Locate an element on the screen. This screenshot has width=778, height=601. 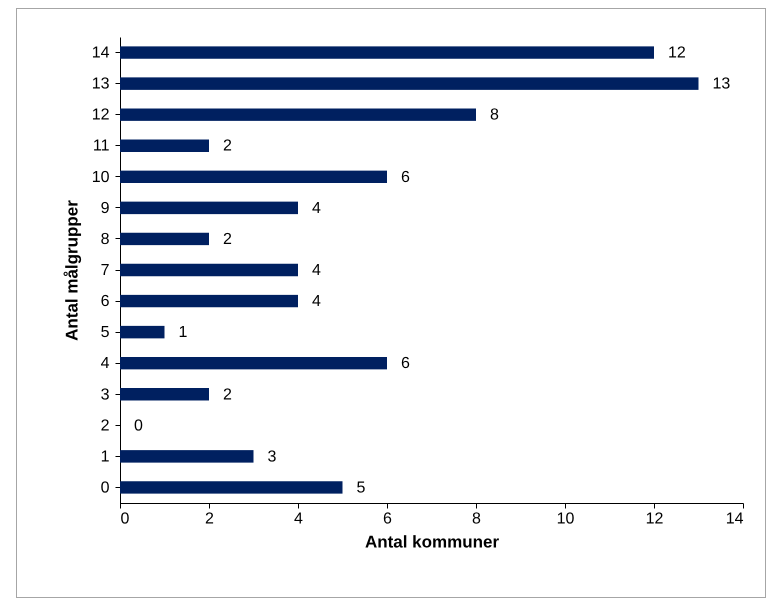
y-tick-label: 9 is located at coordinates (105, 208).